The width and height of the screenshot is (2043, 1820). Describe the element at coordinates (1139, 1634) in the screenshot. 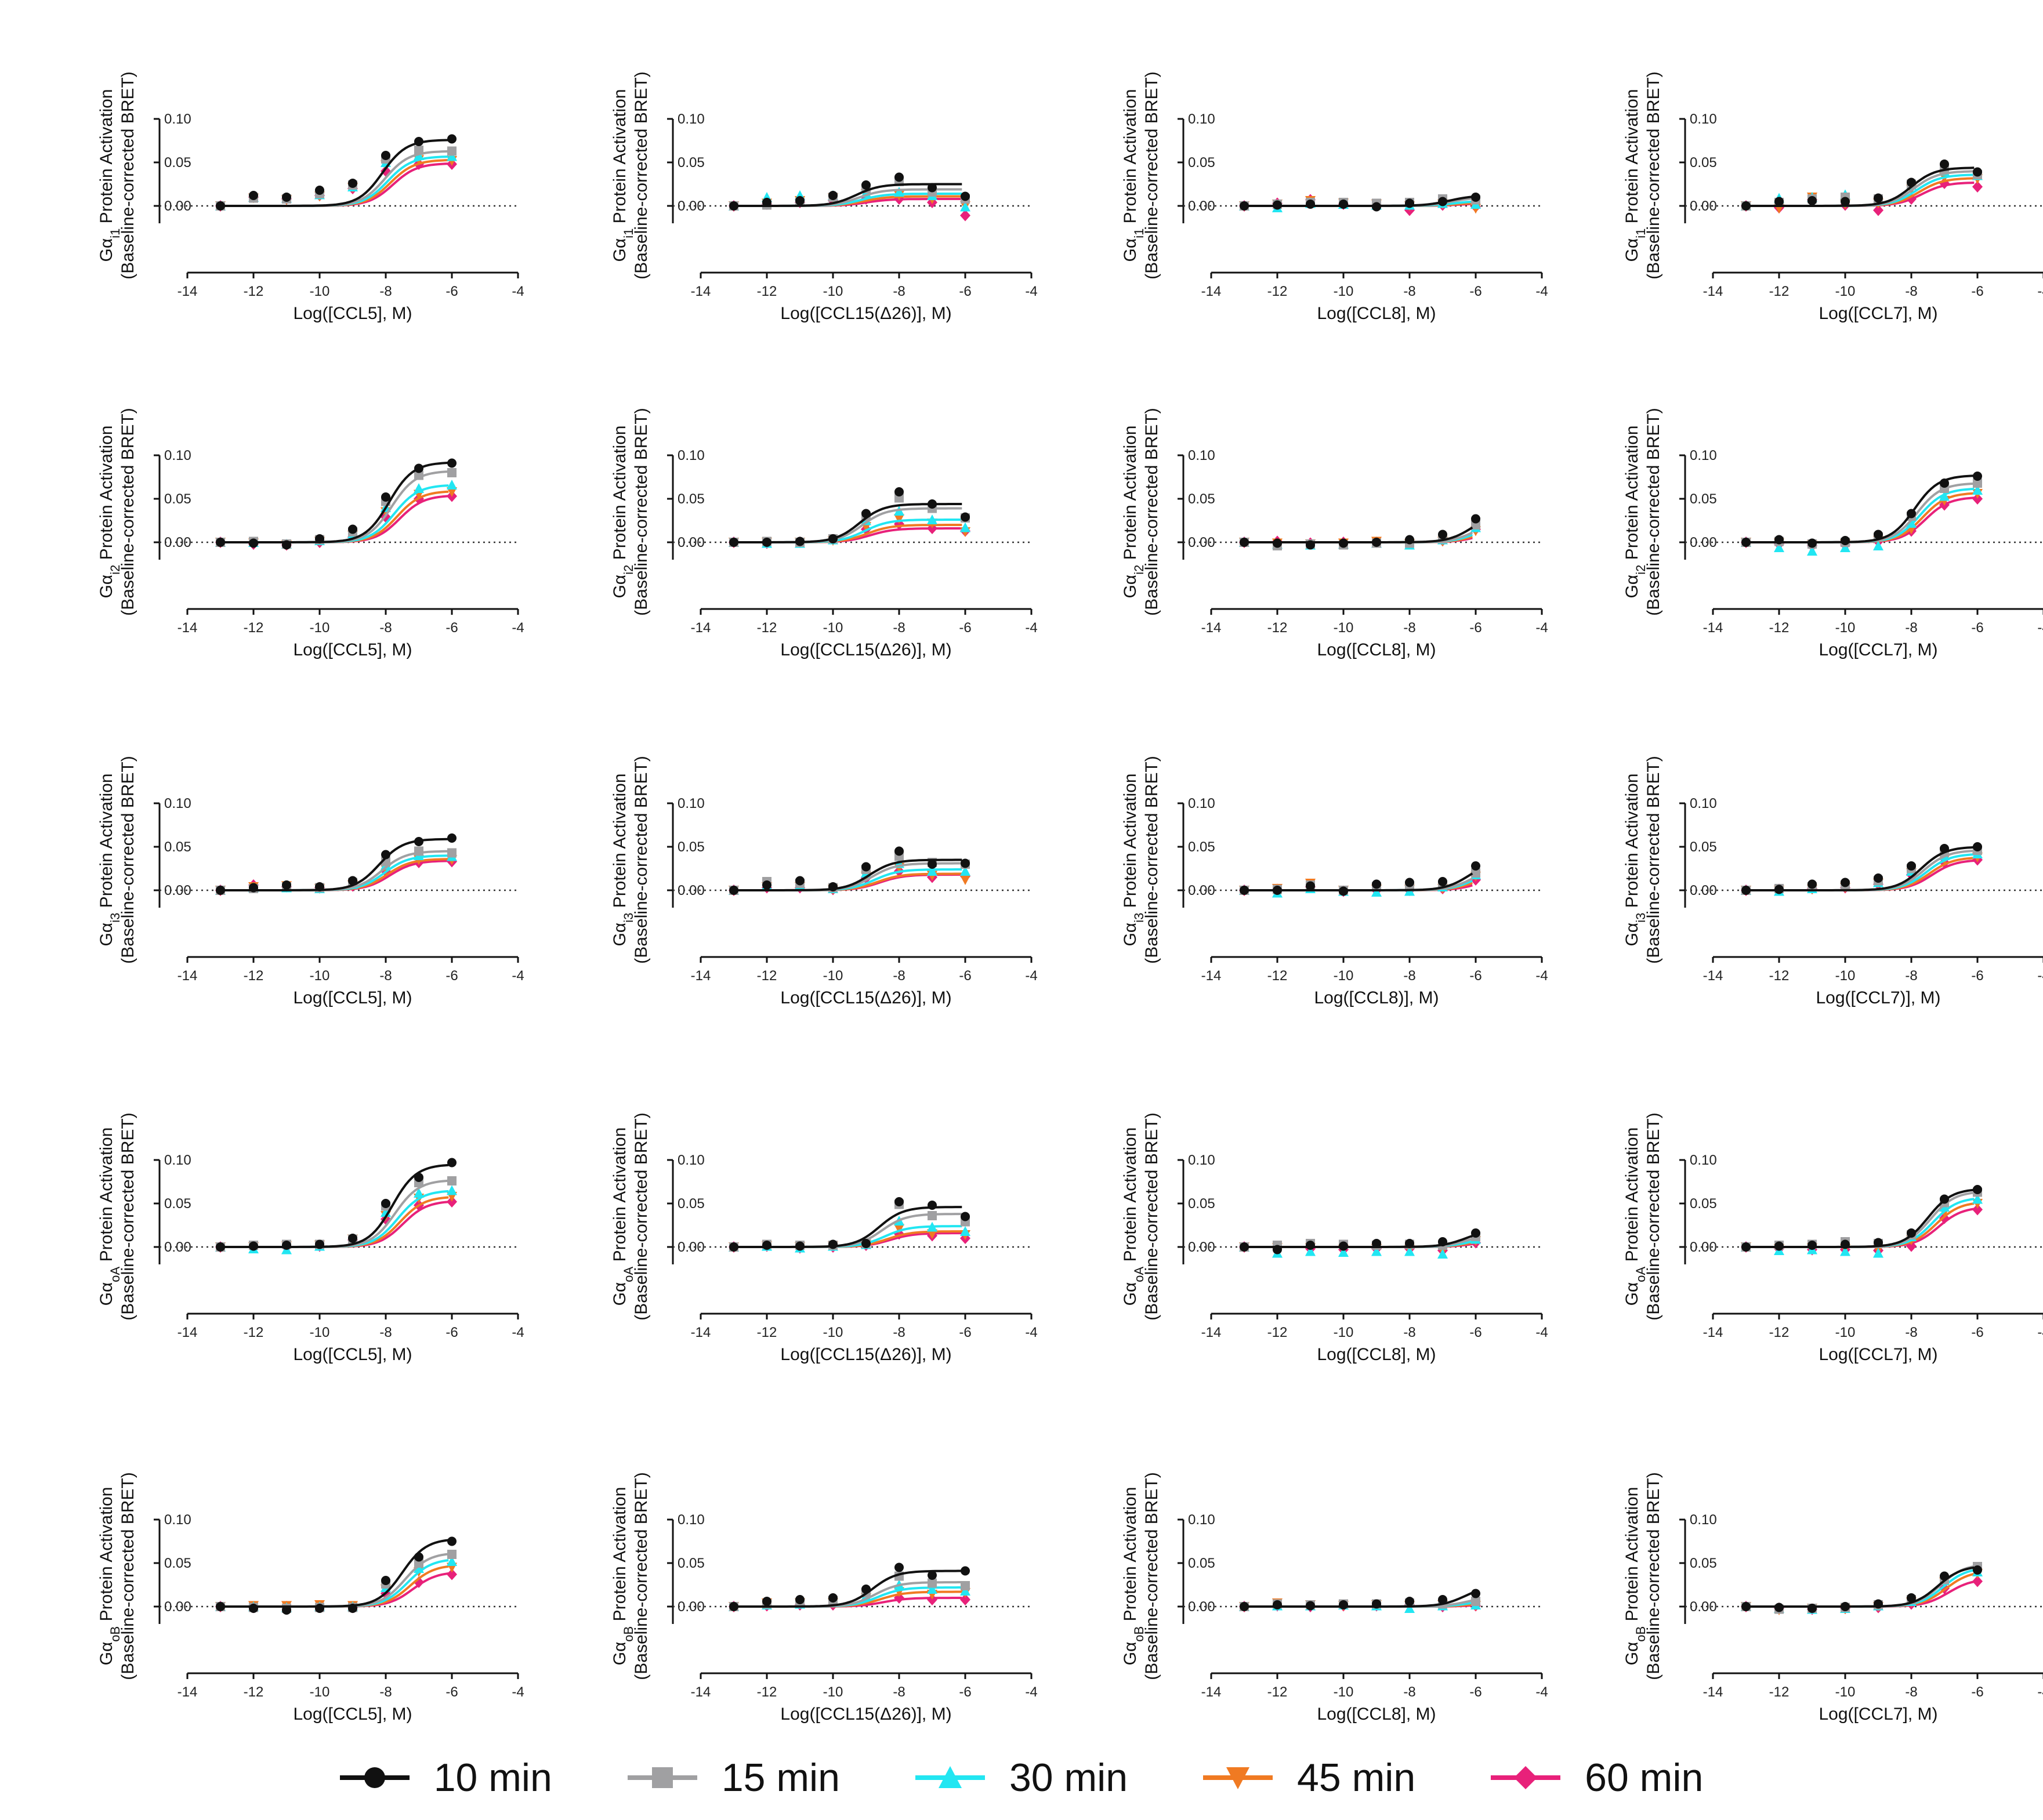

I see `y-title-subtype: oB` at that location.